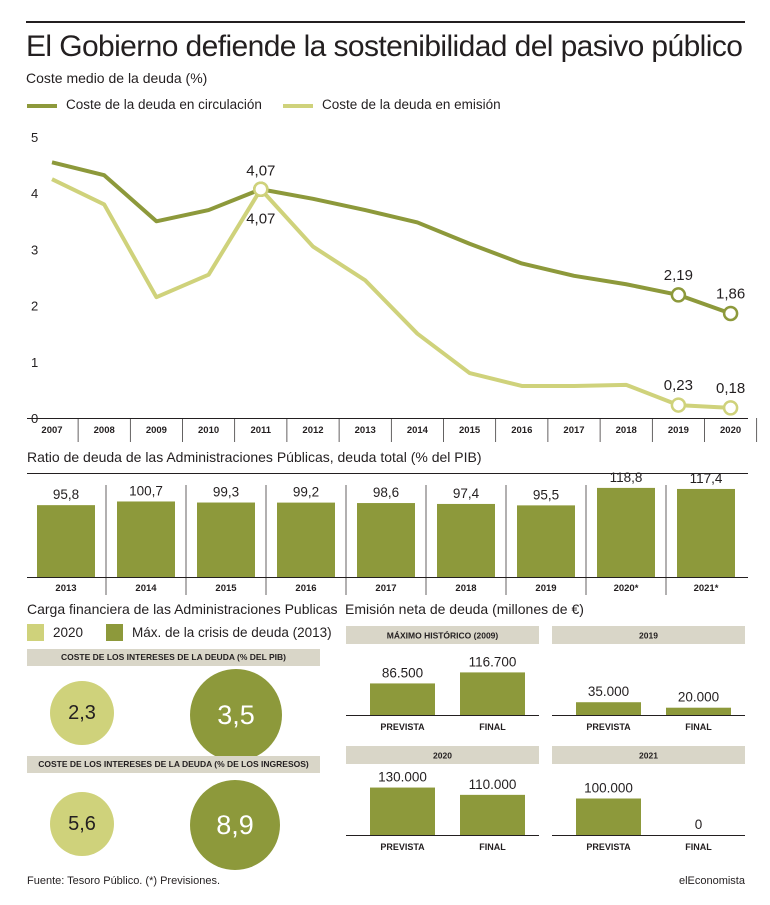 The image size is (770, 905). What do you see at coordinates (545, 588) in the screenshot?
I see `bar-category-label: 2019` at bounding box center [545, 588].